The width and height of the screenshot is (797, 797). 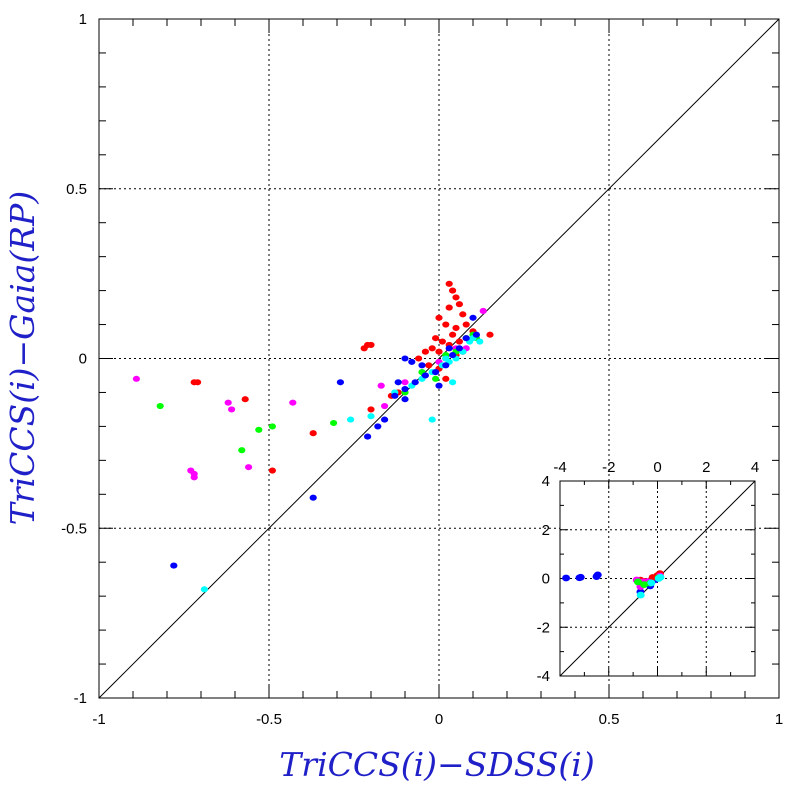 What do you see at coordinates (543, 627) in the screenshot?
I see `inset-y-tick-label: -2` at bounding box center [543, 627].